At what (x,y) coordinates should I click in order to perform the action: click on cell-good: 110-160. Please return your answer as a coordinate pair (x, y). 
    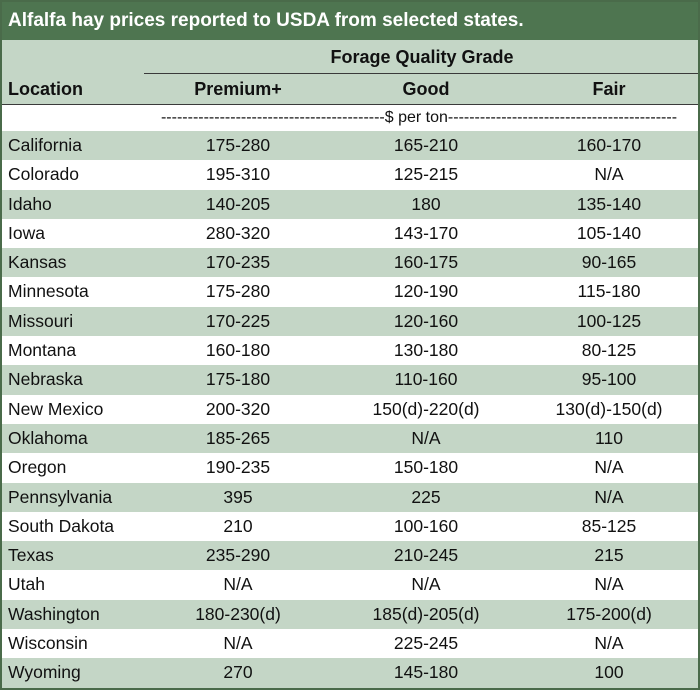
    Looking at the image, I should click on (426, 379).